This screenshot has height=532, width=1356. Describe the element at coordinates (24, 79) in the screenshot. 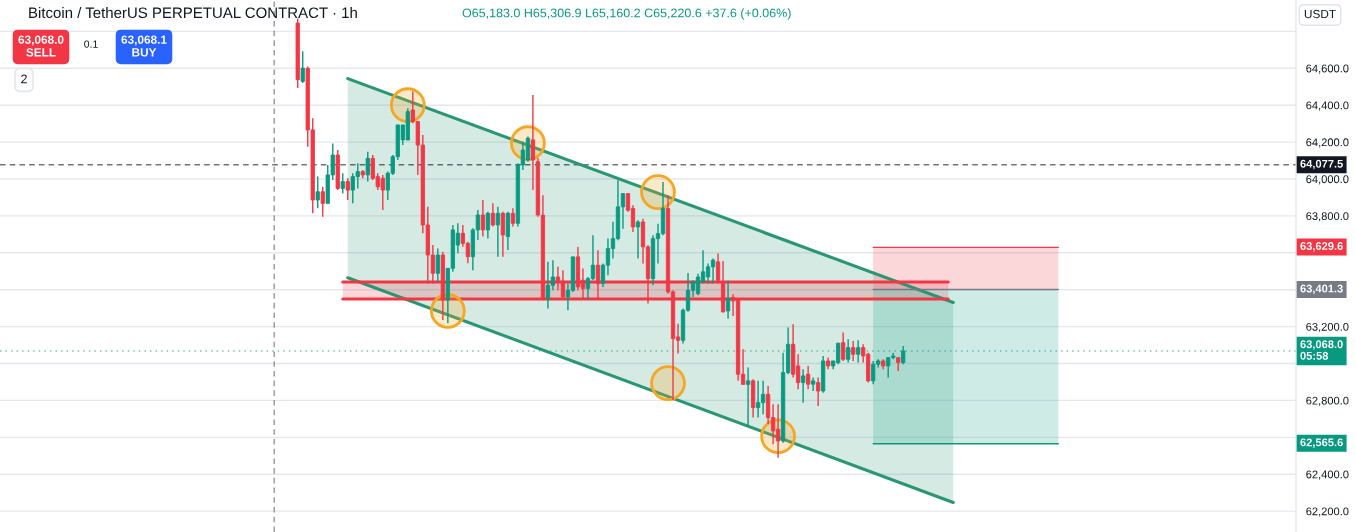

I see `annotation: 2` at that location.